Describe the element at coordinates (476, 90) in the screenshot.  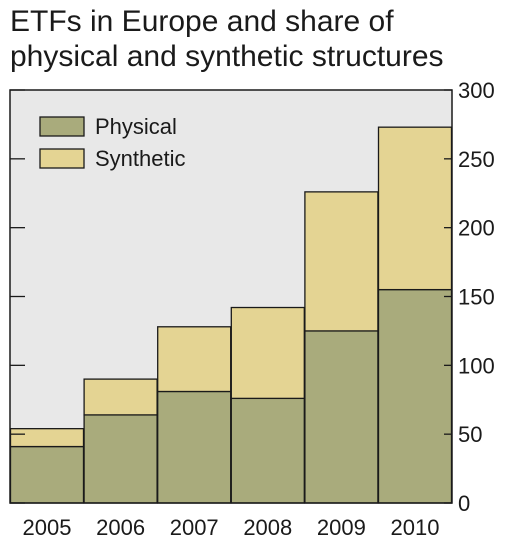
I see `y-tick-label-300: 300` at that location.